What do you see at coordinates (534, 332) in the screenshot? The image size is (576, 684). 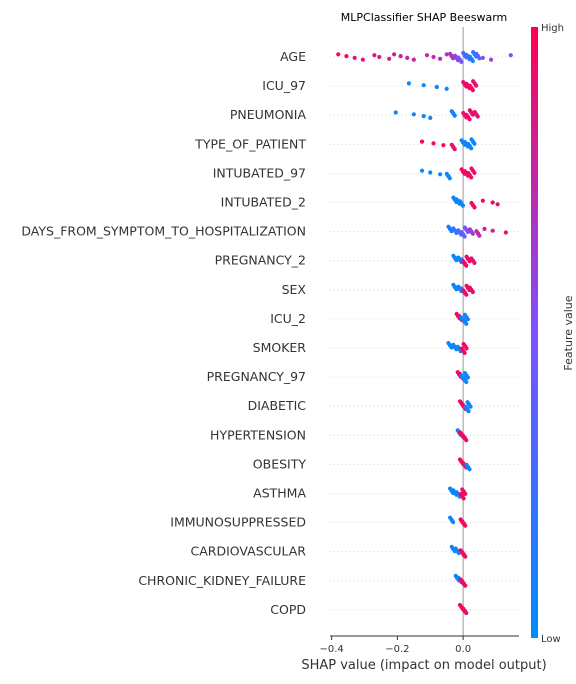 I see `colorbar-gradient` at bounding box center [534, 332].